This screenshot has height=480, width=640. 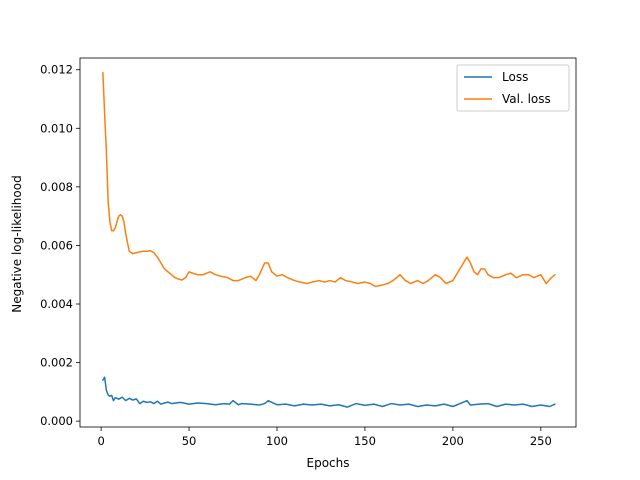 What do you see at coordinates (100, 441) in the screenshot?
I see `x-tick-label: 0` at bounding box center [100, 441].